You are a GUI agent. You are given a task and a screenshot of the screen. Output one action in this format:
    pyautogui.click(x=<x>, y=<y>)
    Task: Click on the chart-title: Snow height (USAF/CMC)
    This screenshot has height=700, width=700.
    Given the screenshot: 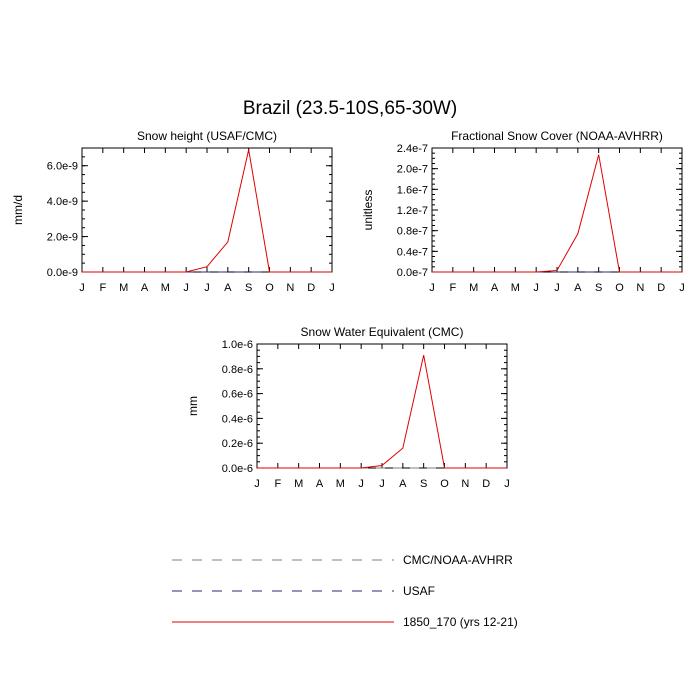 What is the action you would take?
    pyautogui.click(x=207, y=136)
    